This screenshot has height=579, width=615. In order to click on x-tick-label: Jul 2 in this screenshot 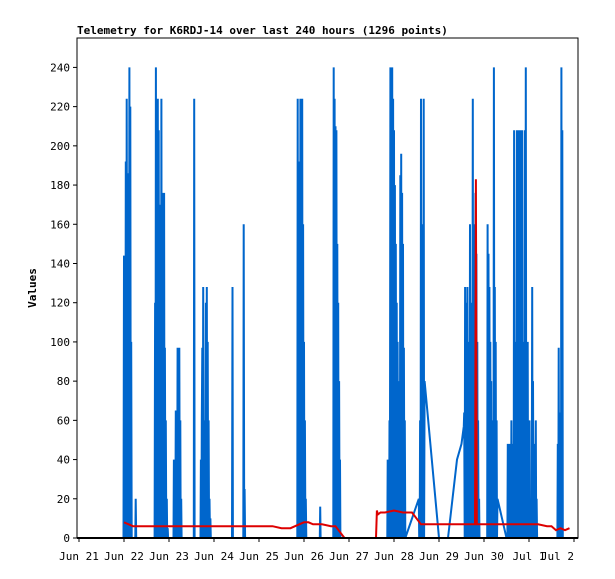, I will do `click(557, 556)`.